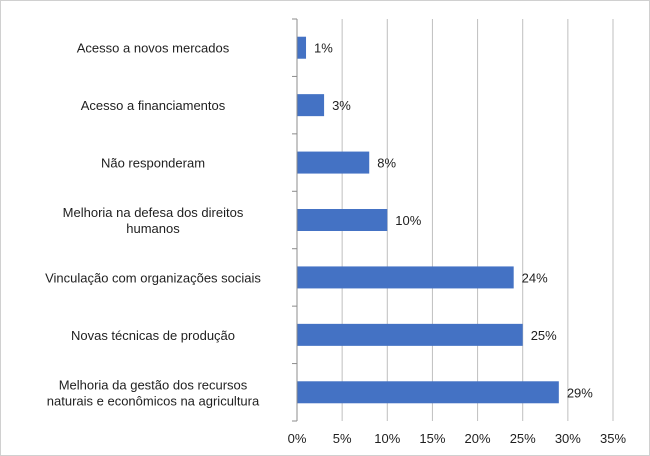  Describe the element at coordinates (580, 392) in the screenshot. I see `data-label: 29%` at that location.